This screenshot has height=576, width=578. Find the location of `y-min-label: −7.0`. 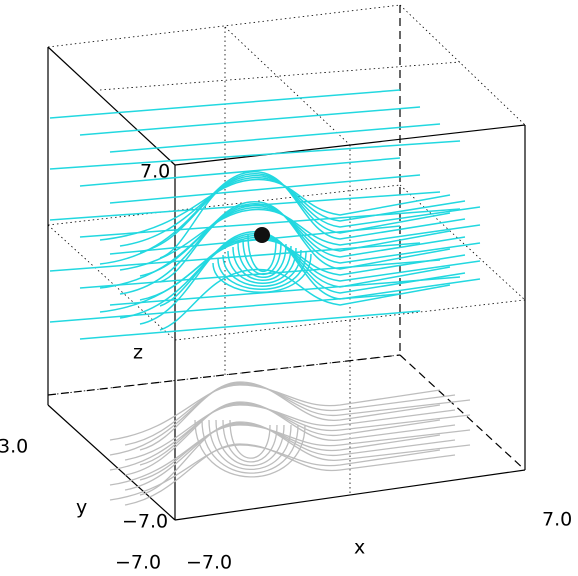

y-min-label: −7.0 is located at coordinates (145, 522).